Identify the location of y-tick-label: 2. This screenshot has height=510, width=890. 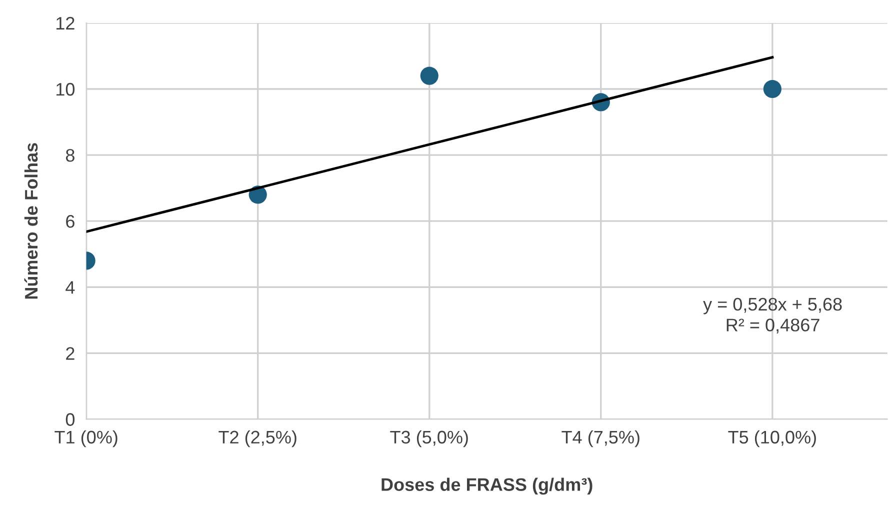
(70, 353).